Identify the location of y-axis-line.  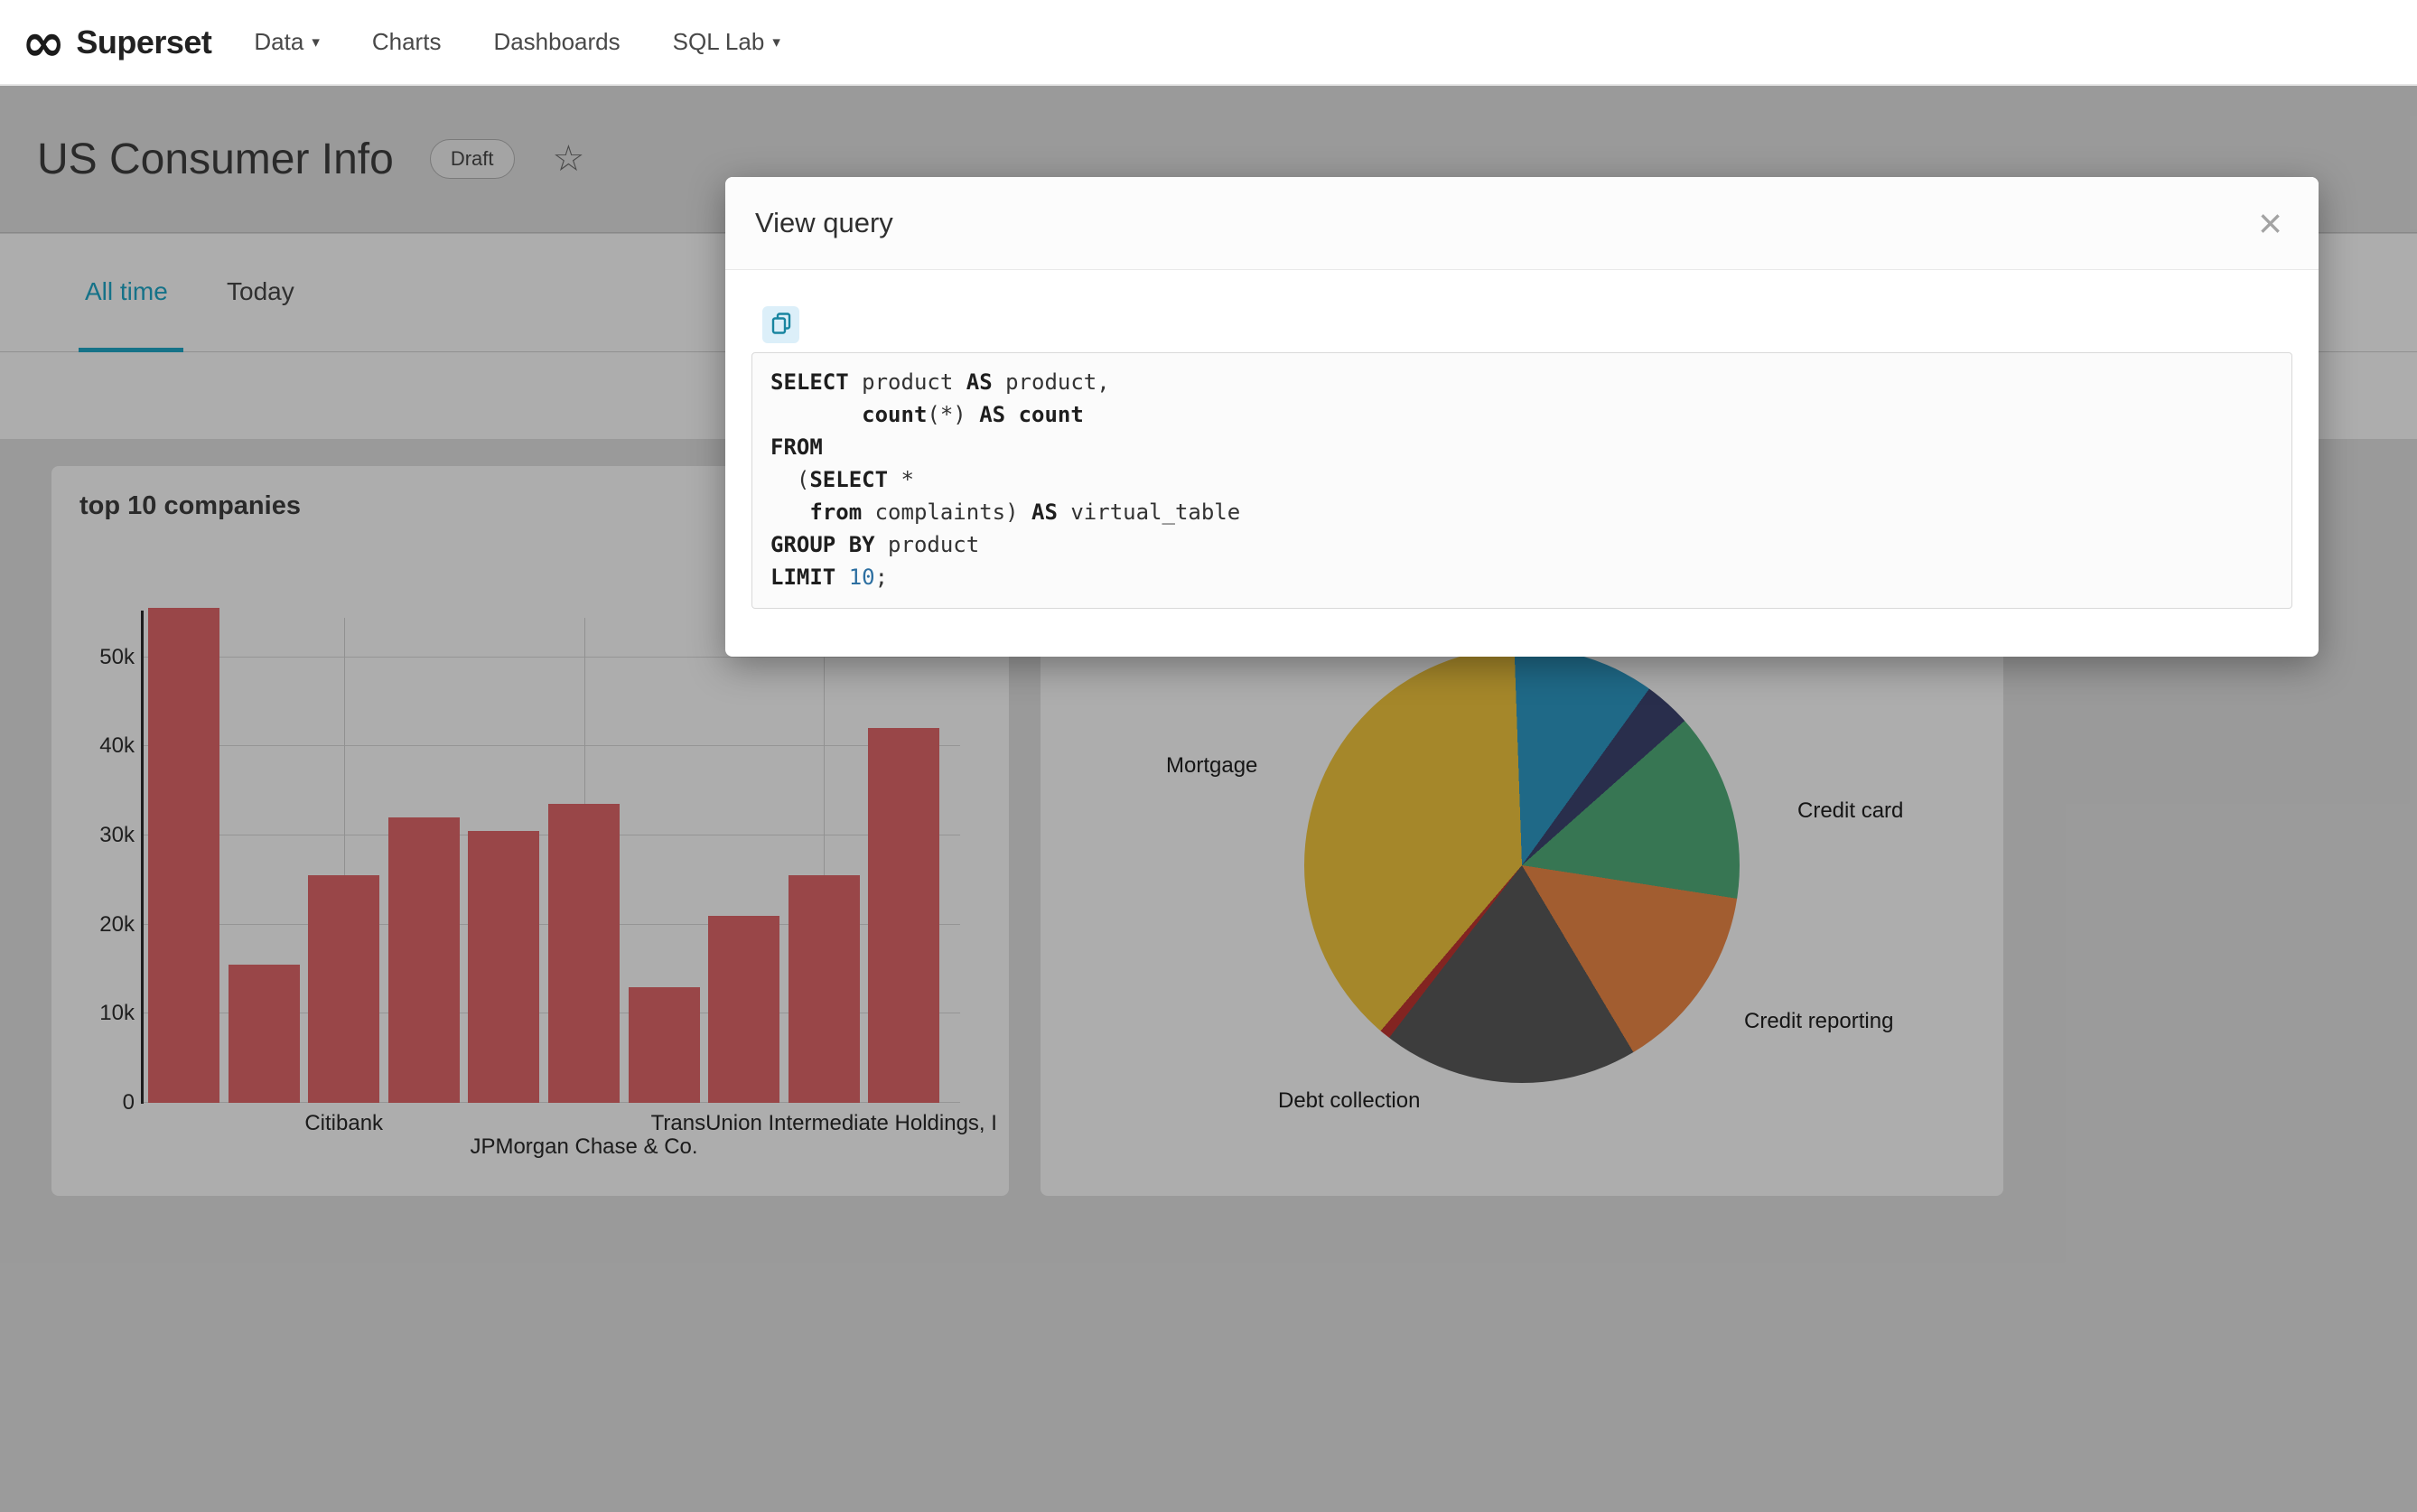
(142, 857).